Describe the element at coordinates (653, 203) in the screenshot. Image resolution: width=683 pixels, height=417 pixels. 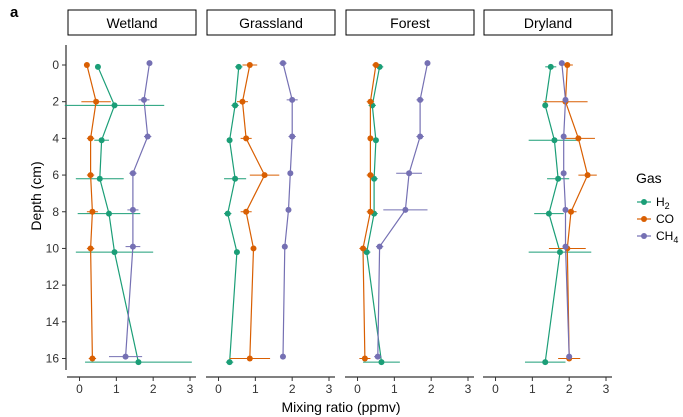
I see `legend-item-h2: H2` at that location.